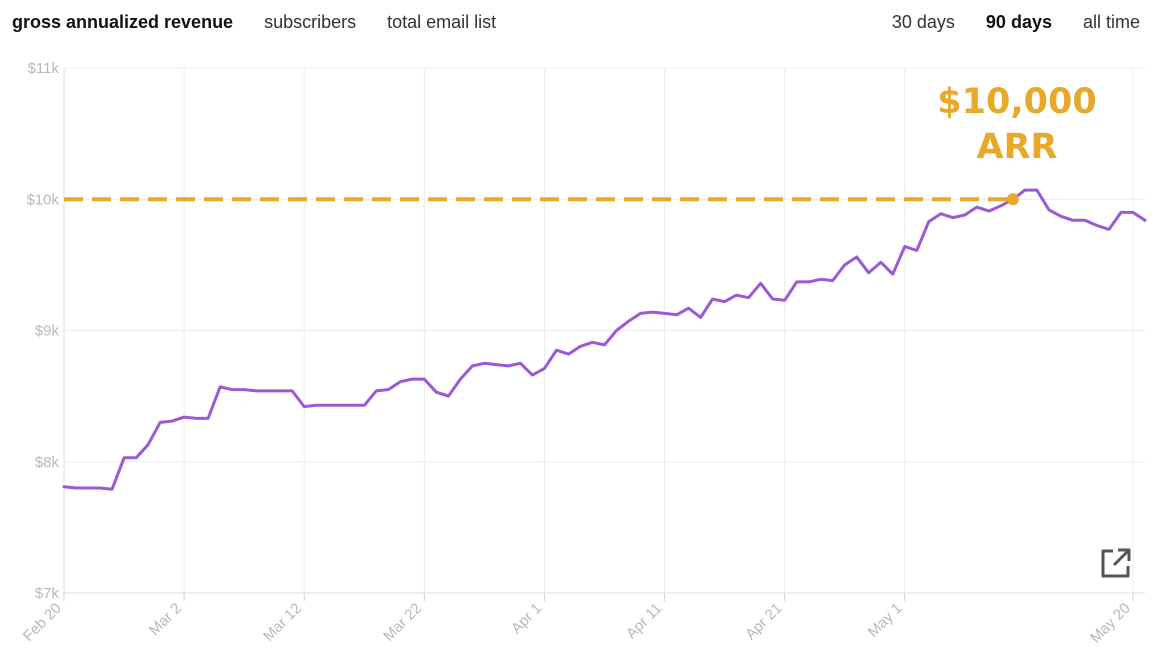 The width and height of the screenshot is (1162, 666). I want to click on x-tick-label: Mar 2, so click(165, 619).